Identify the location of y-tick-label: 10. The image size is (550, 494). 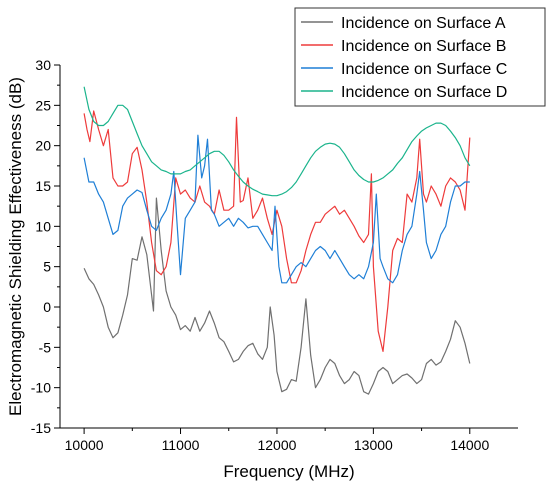
(43, 226).